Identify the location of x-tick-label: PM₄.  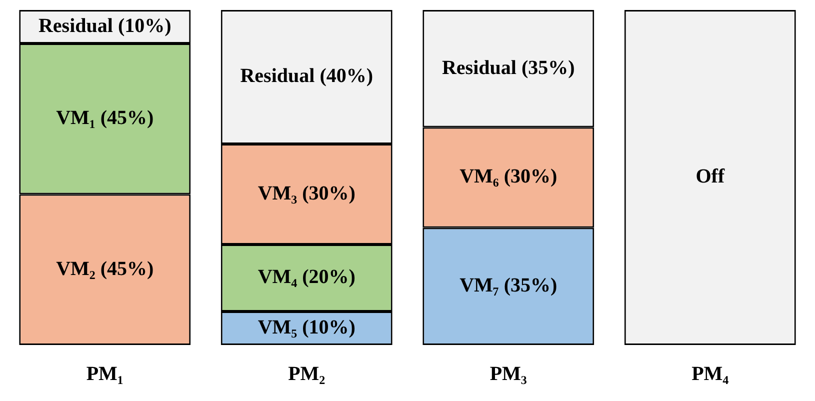
(710, 374).